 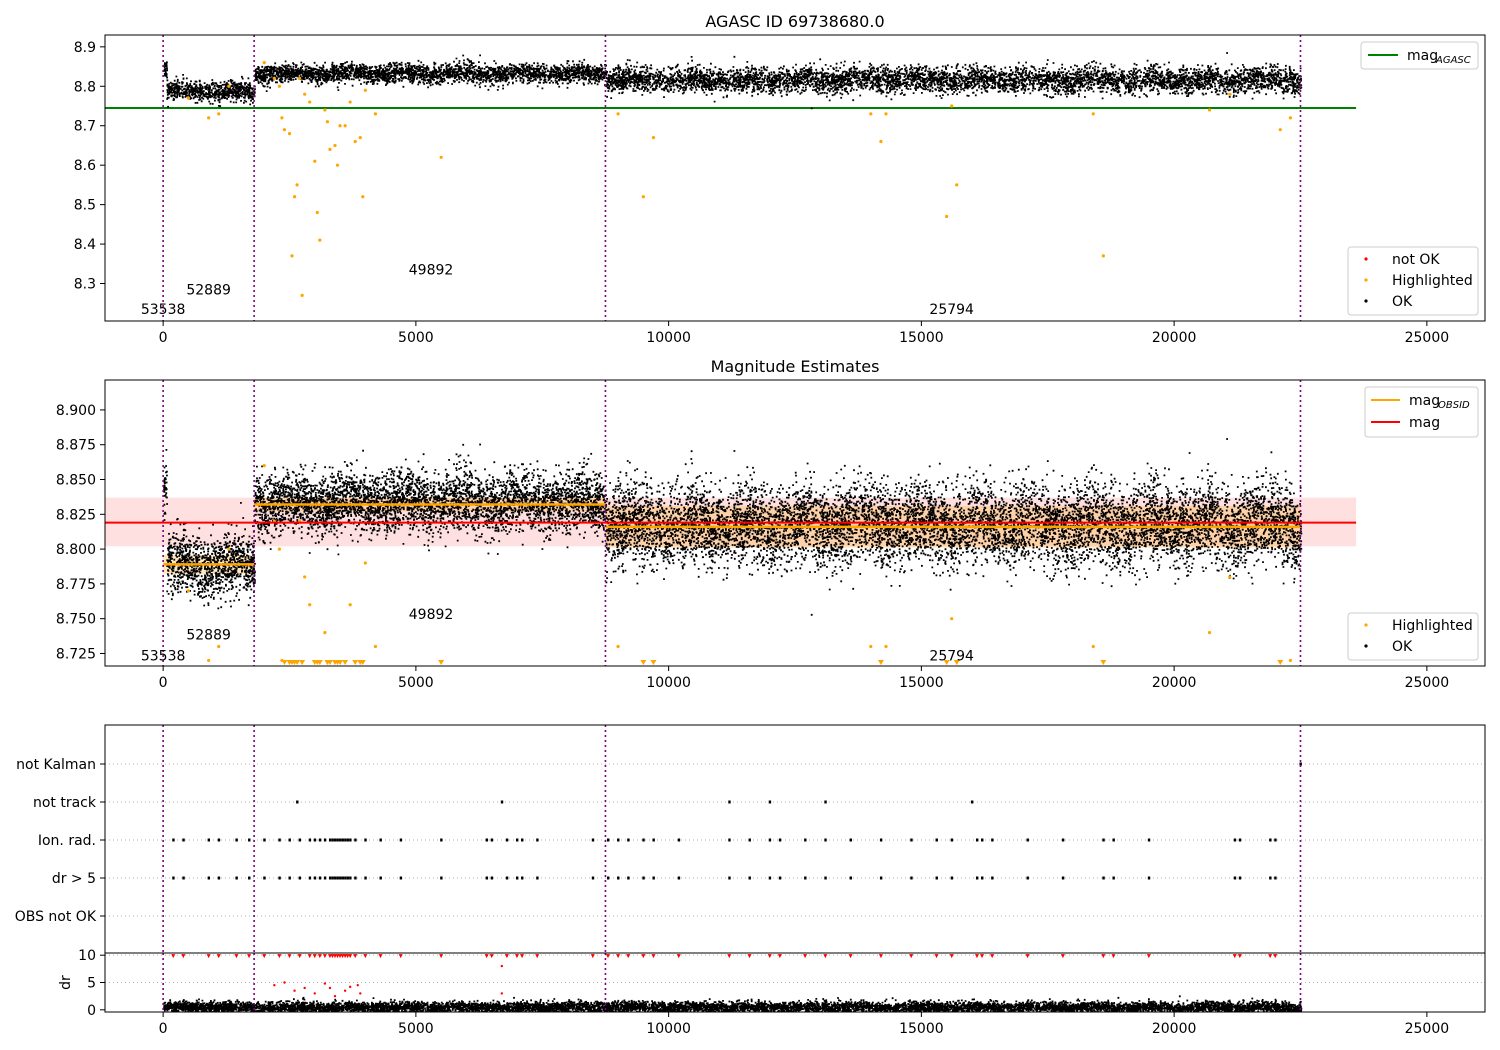 I want to click on legend-marker, so click(x=1366, y=646).